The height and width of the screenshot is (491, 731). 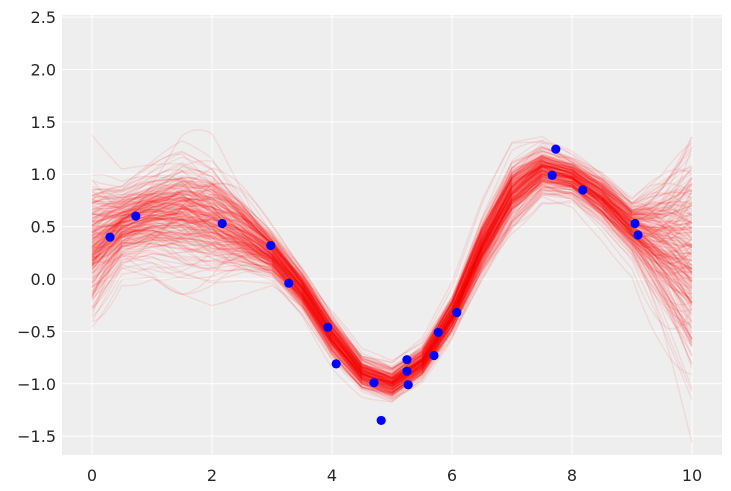 I want to click on y-tick-label: −0.5, so click(x=36, y=331).